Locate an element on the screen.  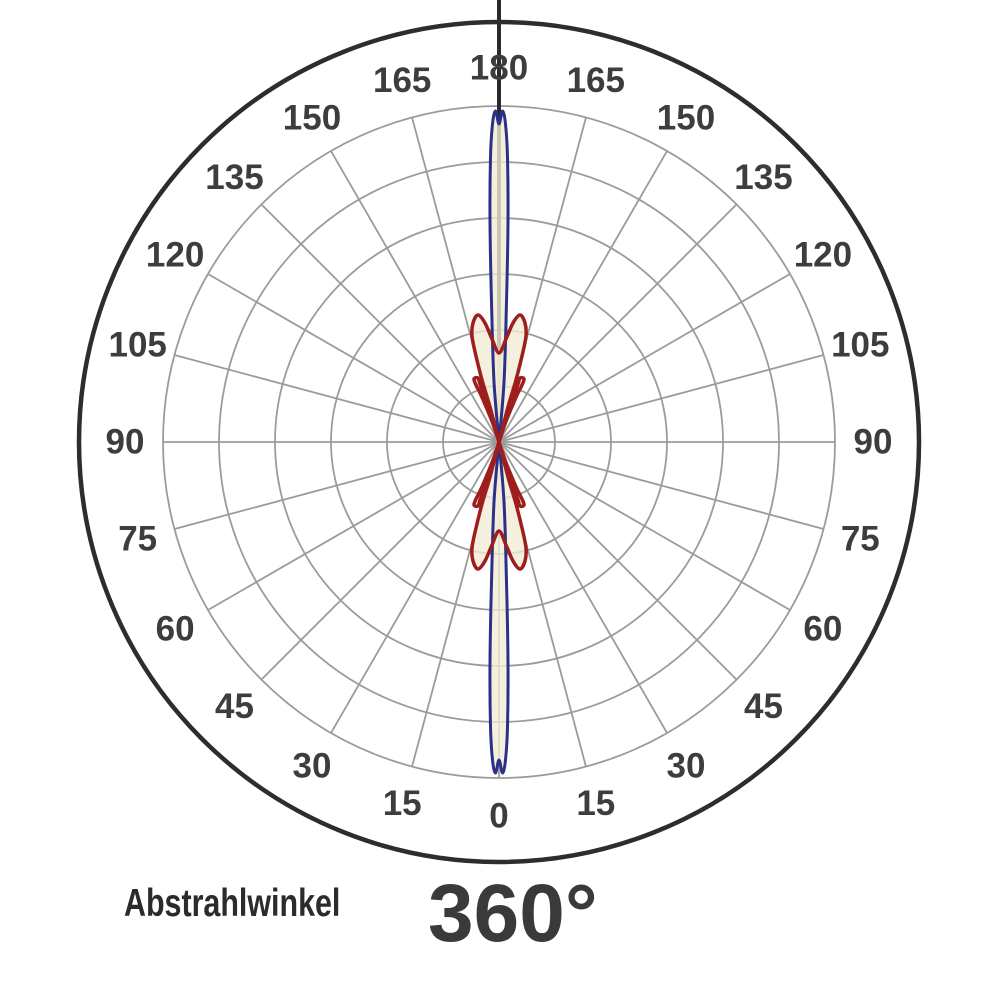
beam-angle-value: 360° is located at coordinates (513, 913).